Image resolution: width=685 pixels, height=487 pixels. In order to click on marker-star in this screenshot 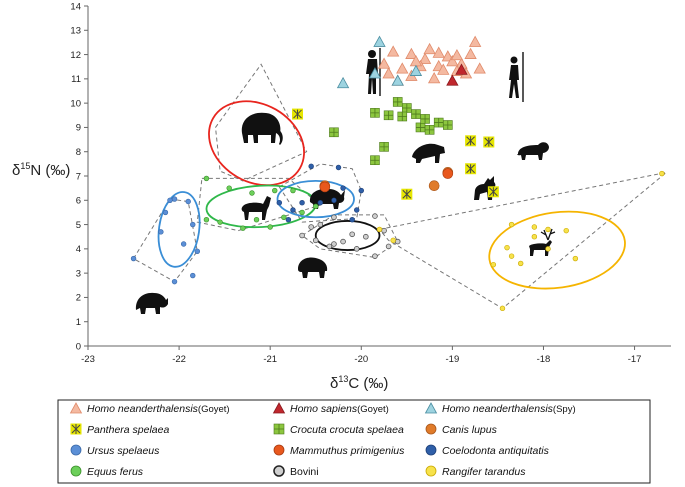, I will do `click(470, 141)`.